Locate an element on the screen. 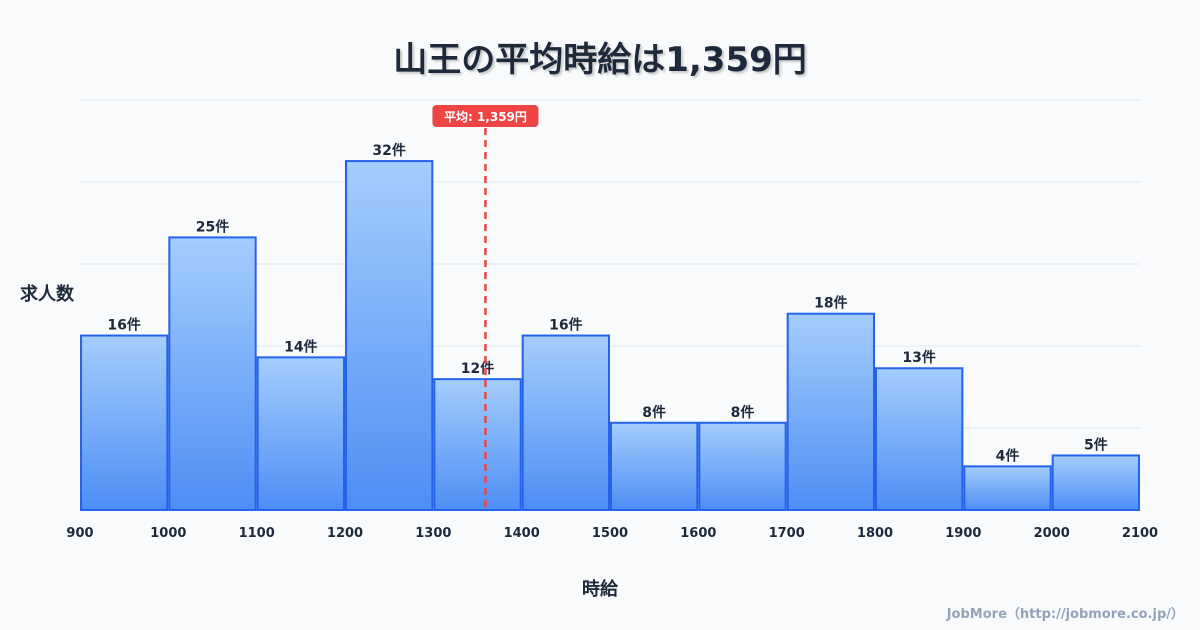 The width and height of the screenshot is (1200, 630). x-tick-label: 2000 is located at coordinates (1052, 533).